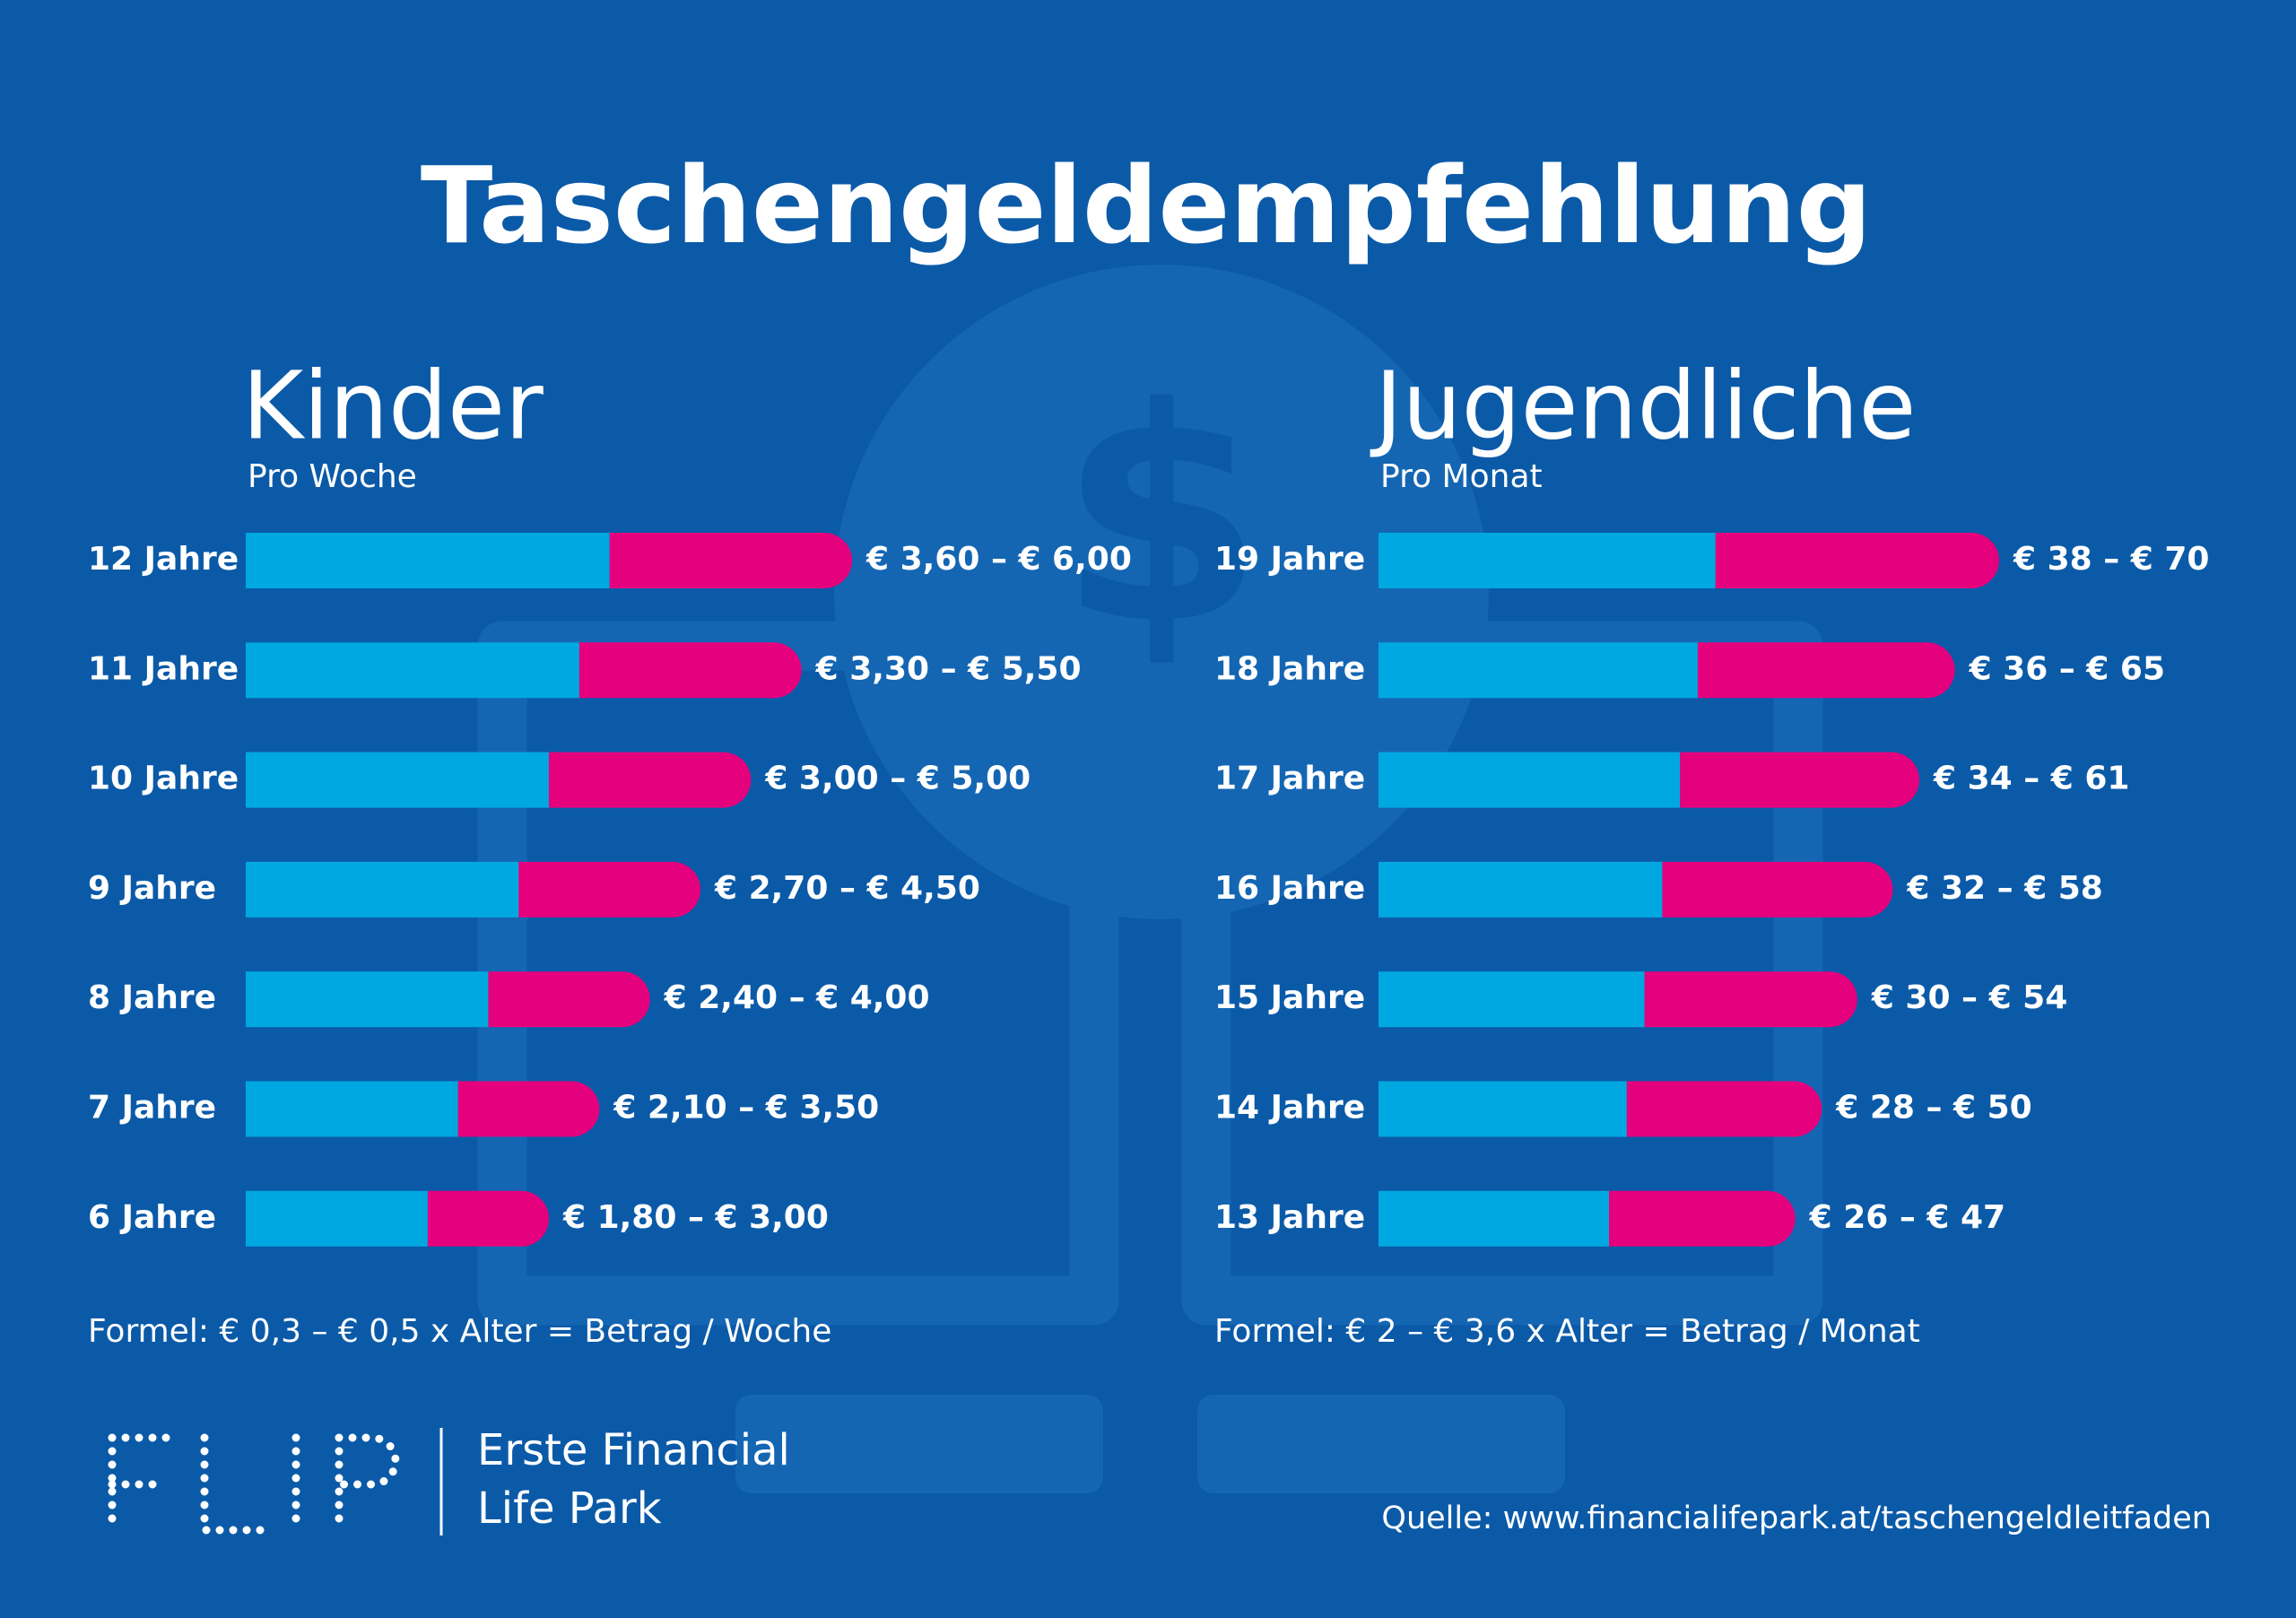  I want to click on chart-title: Kinder, so click(393, 405).